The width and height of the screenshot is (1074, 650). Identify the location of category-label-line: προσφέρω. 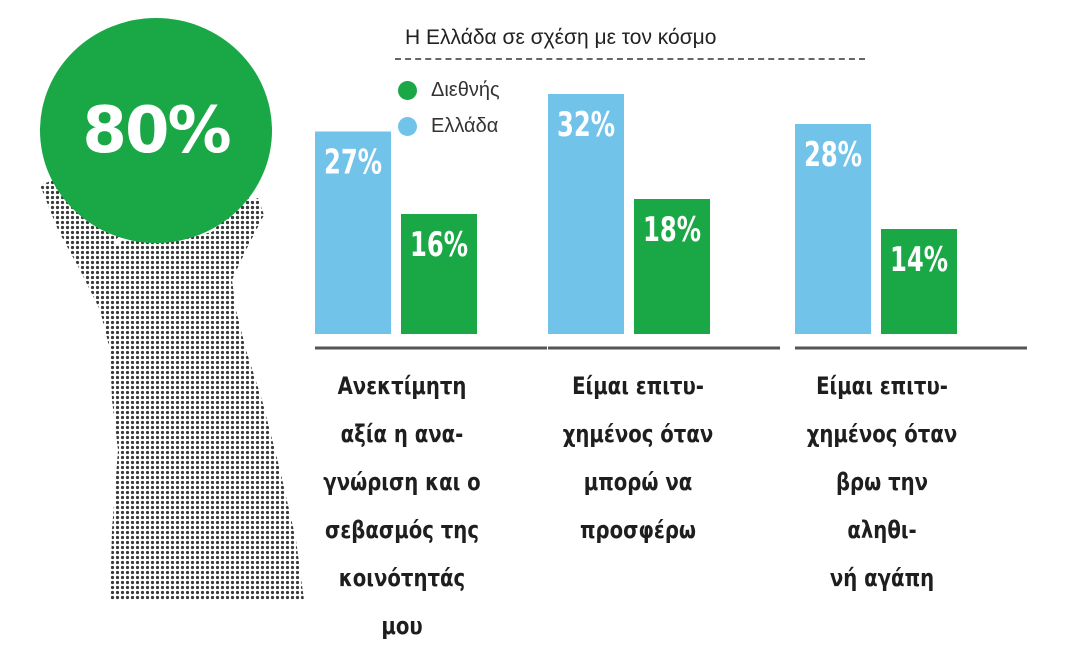
(638, 530).